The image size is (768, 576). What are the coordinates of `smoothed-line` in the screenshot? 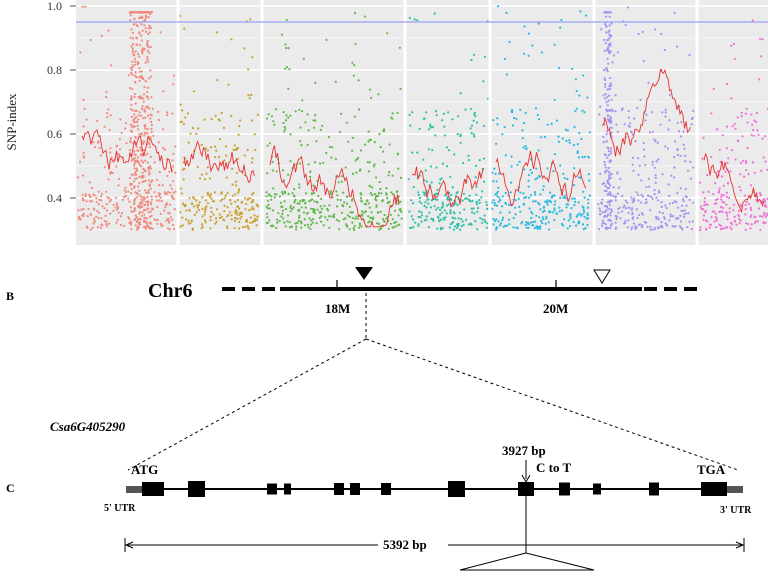 It's located at (127, 151).